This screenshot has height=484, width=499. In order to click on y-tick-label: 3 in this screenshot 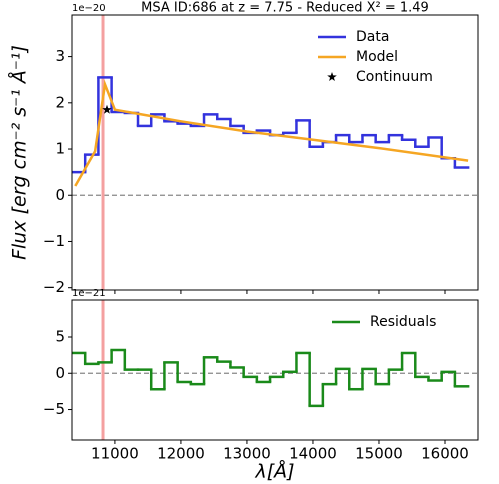, I will do `click(60, 56)`.